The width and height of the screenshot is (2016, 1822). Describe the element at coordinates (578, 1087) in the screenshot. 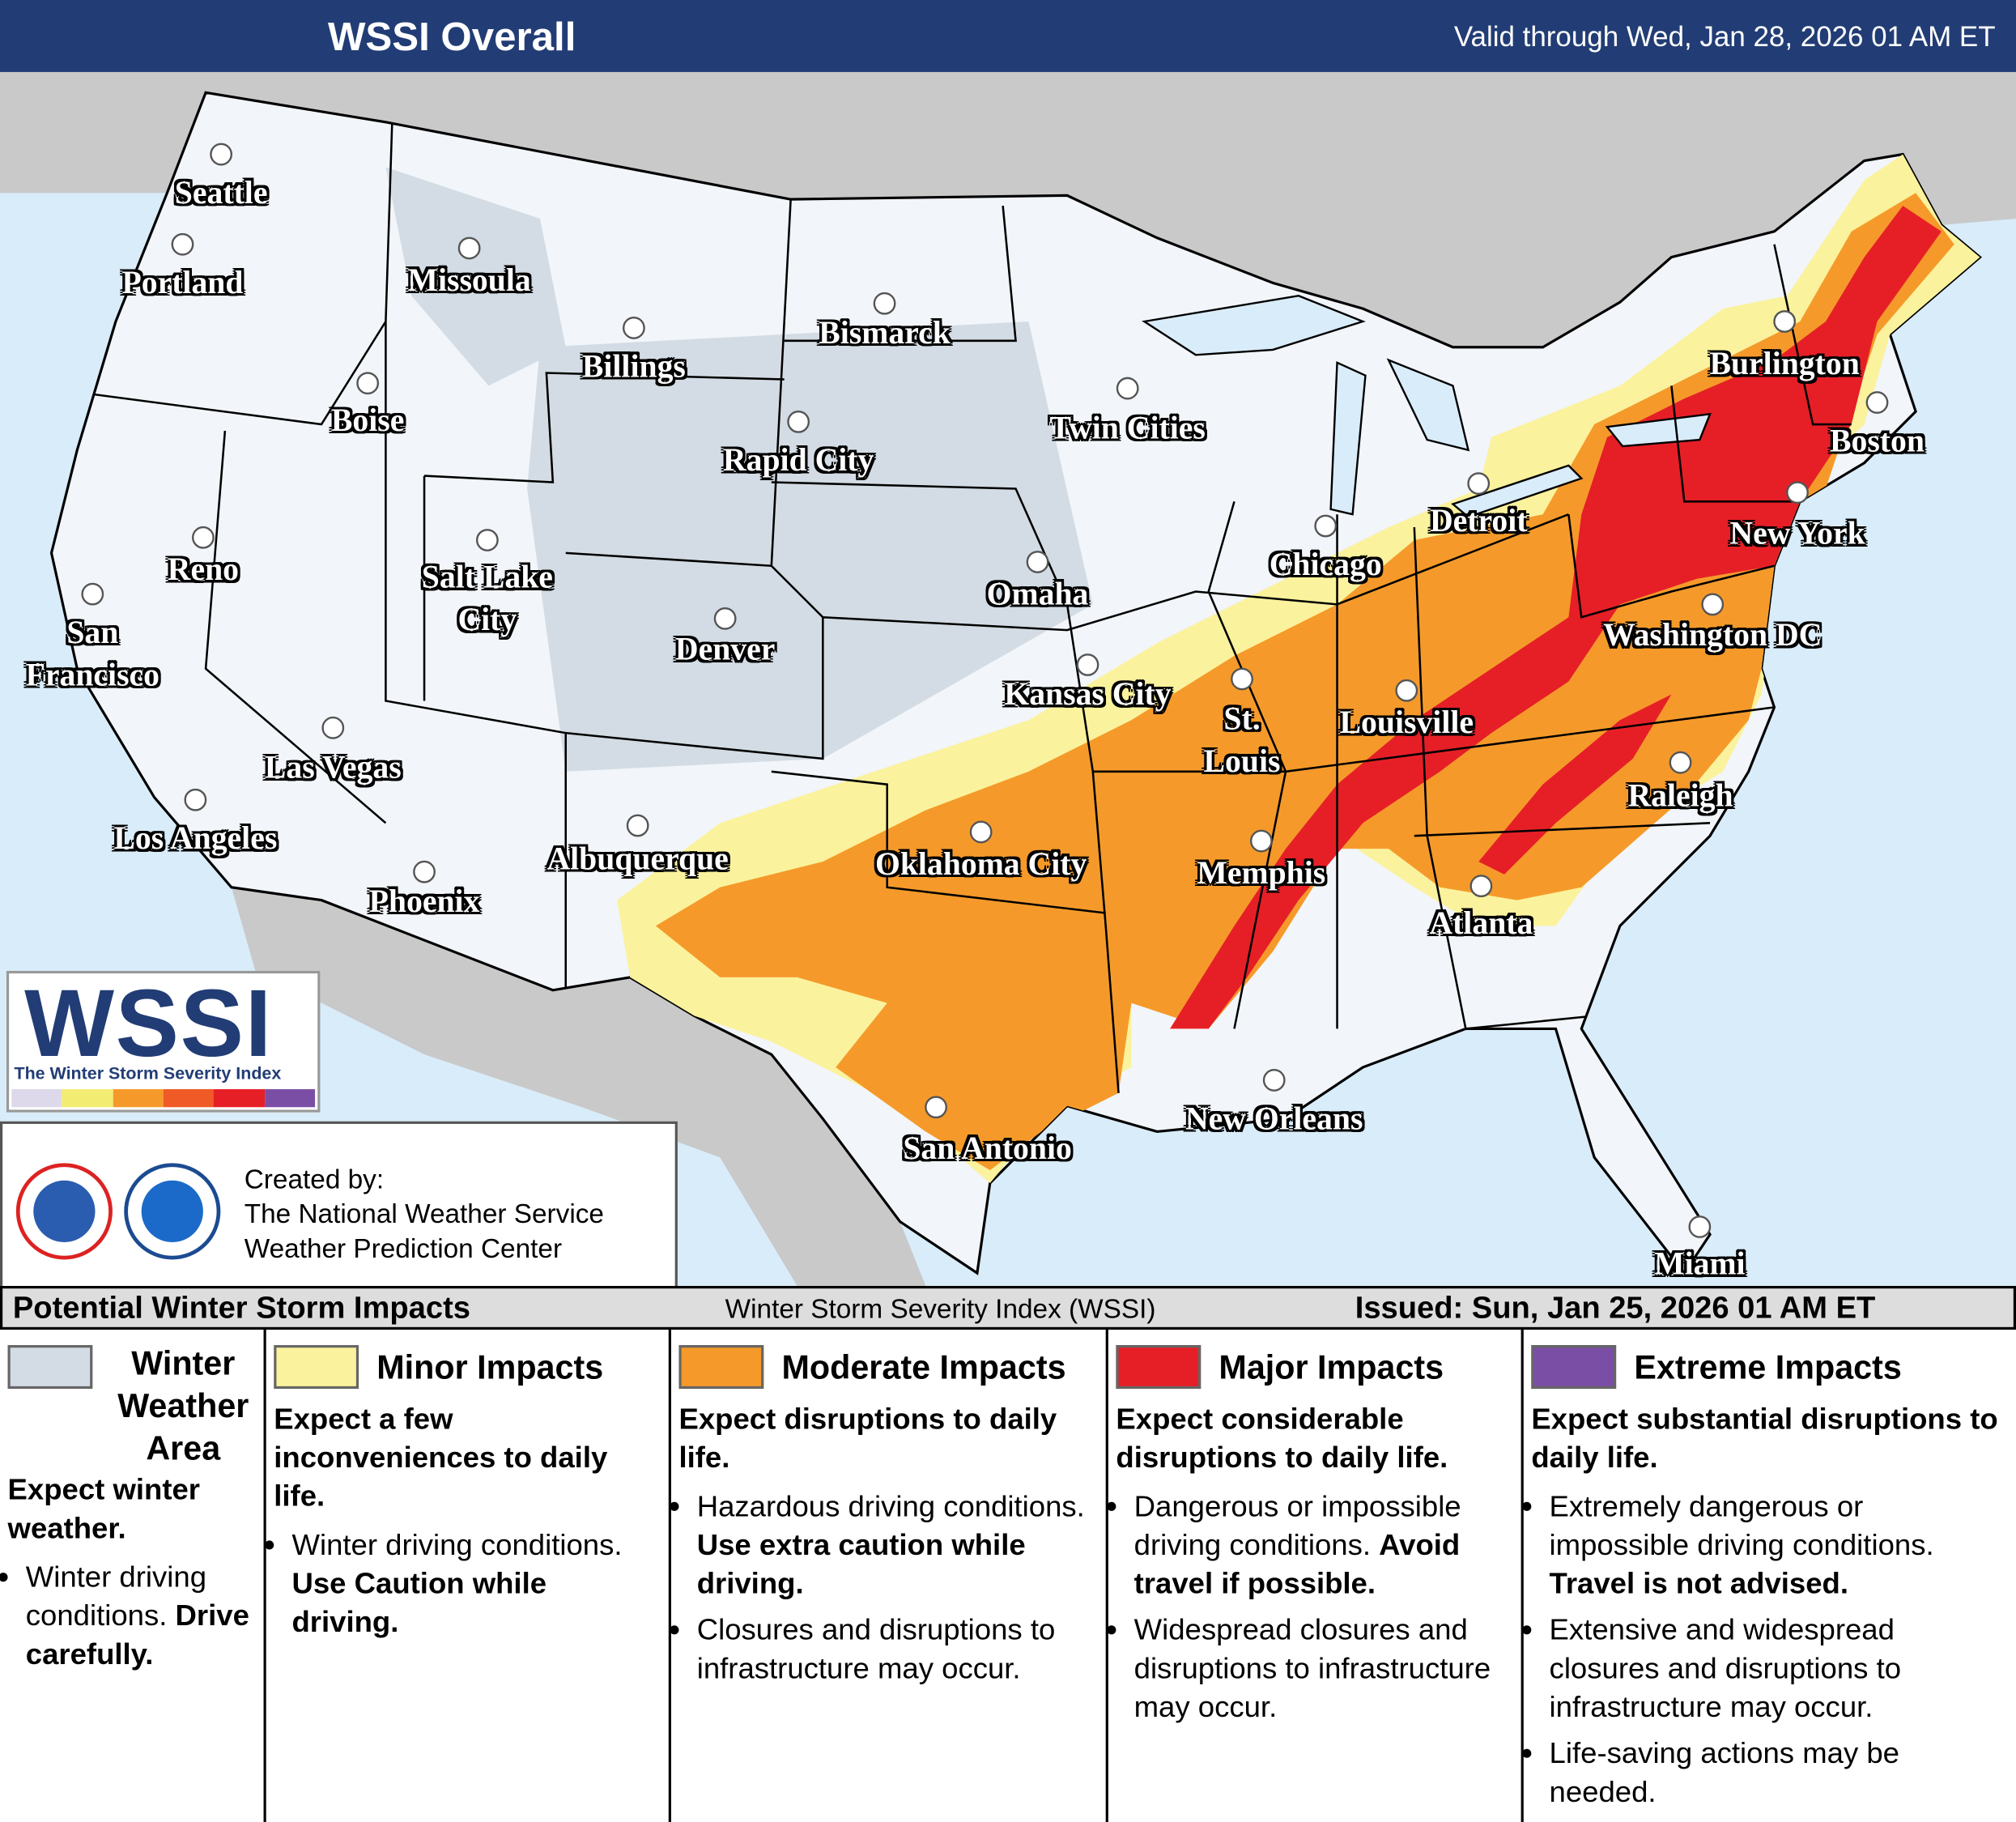

I see `mexico` at that location.